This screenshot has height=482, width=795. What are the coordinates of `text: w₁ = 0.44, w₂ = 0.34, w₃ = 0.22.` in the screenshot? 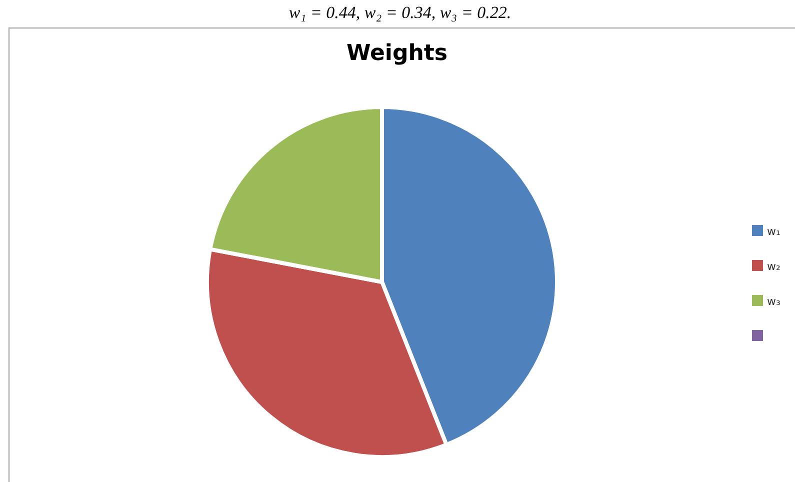 It's located at (400, 12).